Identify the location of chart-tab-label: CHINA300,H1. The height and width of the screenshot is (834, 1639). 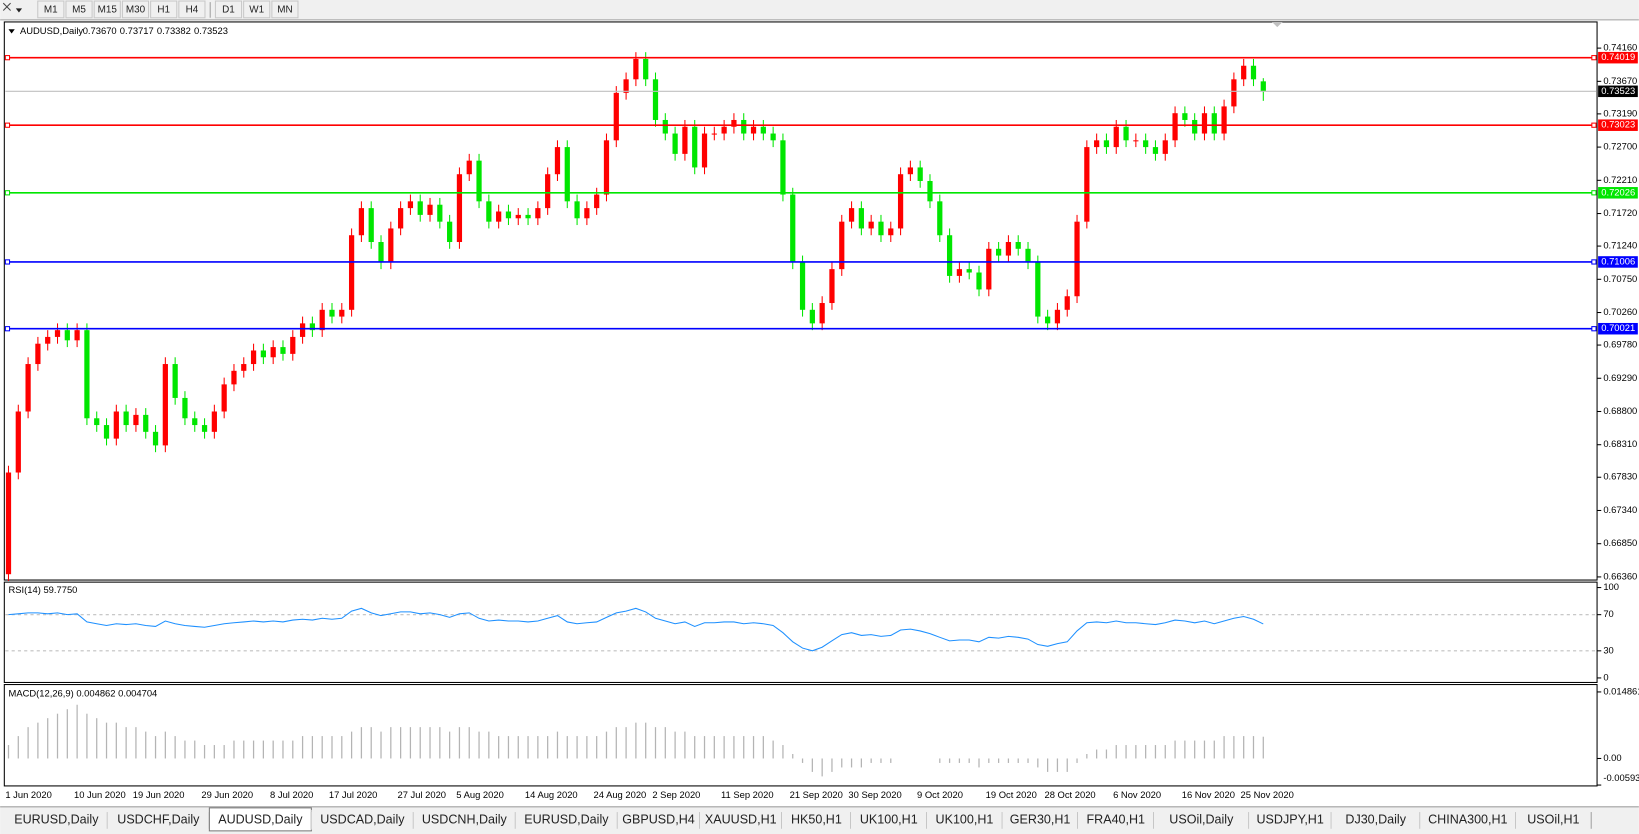
(1467, 820).